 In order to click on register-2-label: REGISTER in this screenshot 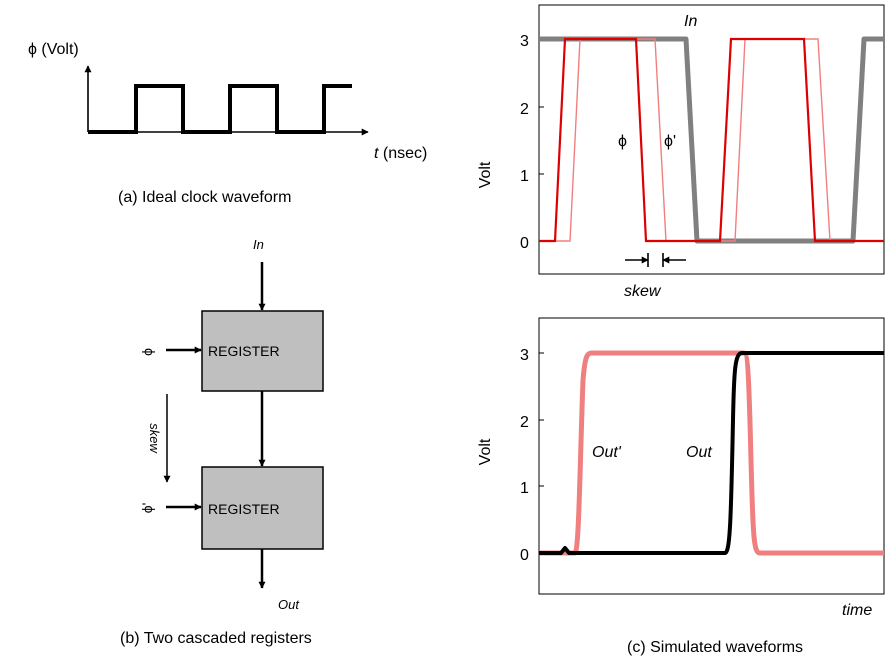, I will do `click(244, 509)`.